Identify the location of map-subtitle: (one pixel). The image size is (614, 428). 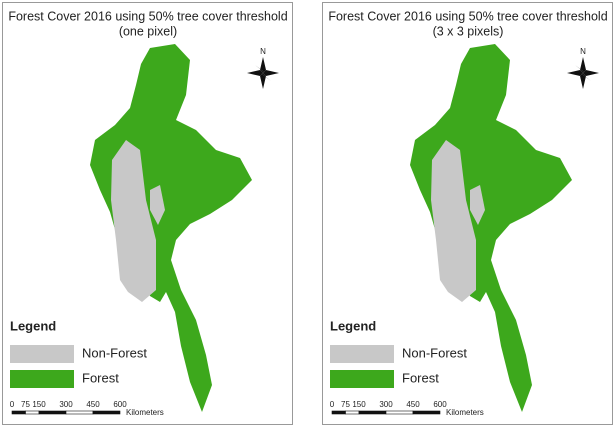
(148, 31).